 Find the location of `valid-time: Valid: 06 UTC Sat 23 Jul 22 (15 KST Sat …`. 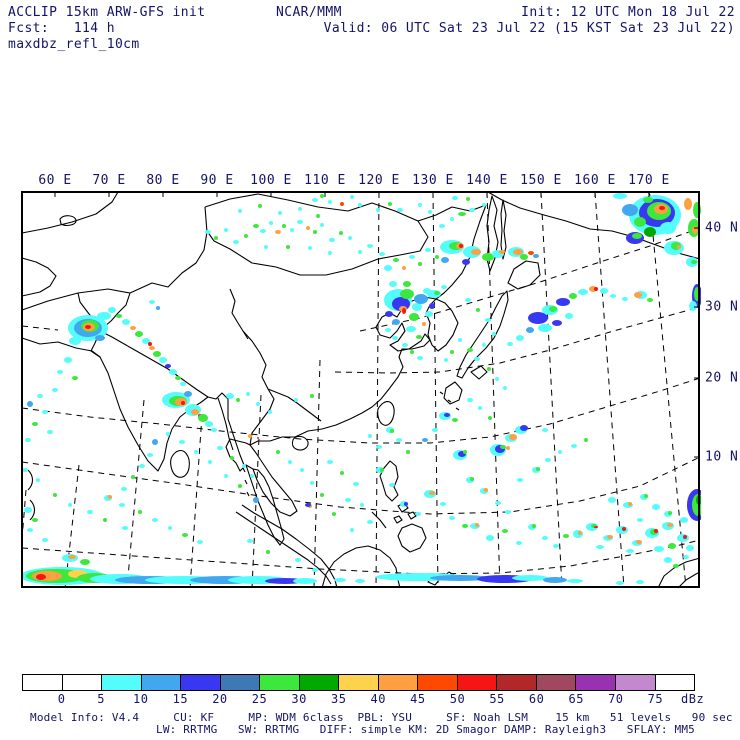

valid-time: Valid: 06 UTC Sat 23 Jul 22 (15 KST Sat … is located at coordinates (529, 28).